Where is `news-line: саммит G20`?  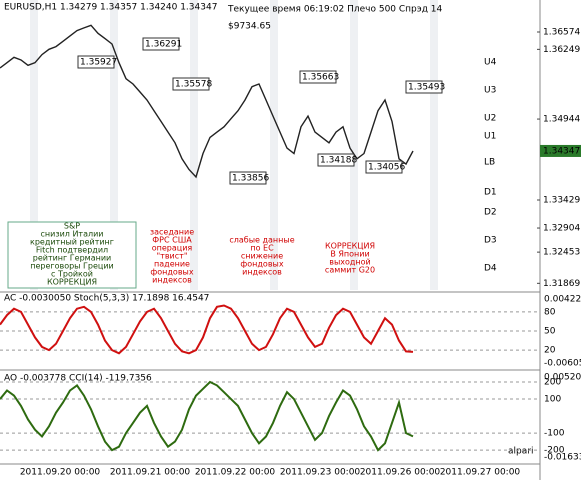
news-line: саммит G20 is located at coordinates (350, 270).